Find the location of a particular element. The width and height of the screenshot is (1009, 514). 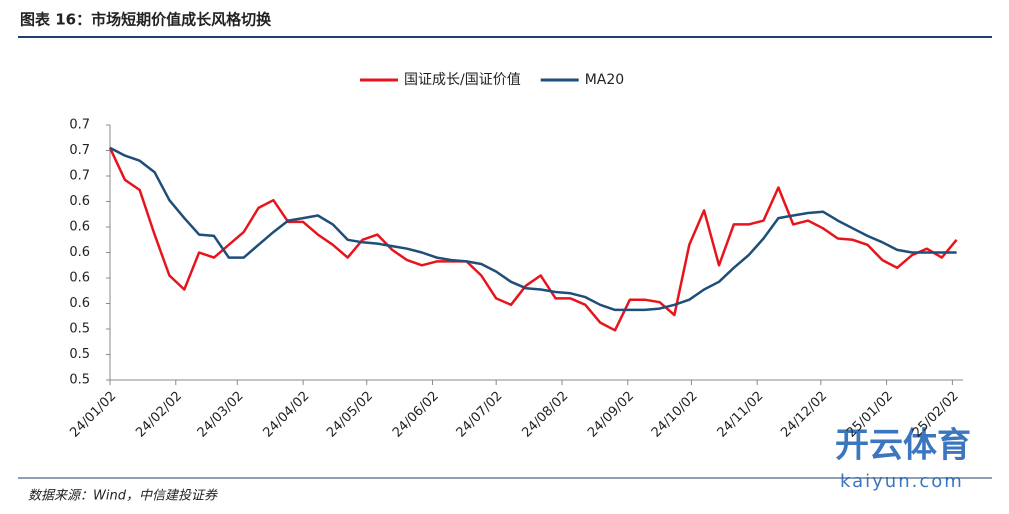

x-tick-label: 24/12/02 is located at coordinates (804, 415).